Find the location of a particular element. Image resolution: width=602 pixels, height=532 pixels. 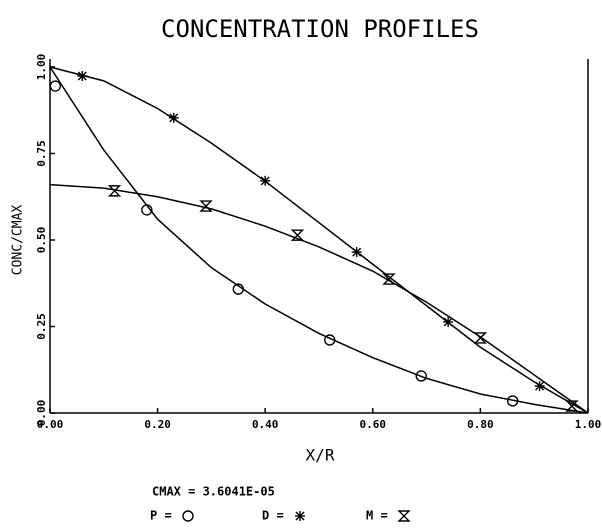

y-tick-label: 0.50 is located at coordinates (41, 240).